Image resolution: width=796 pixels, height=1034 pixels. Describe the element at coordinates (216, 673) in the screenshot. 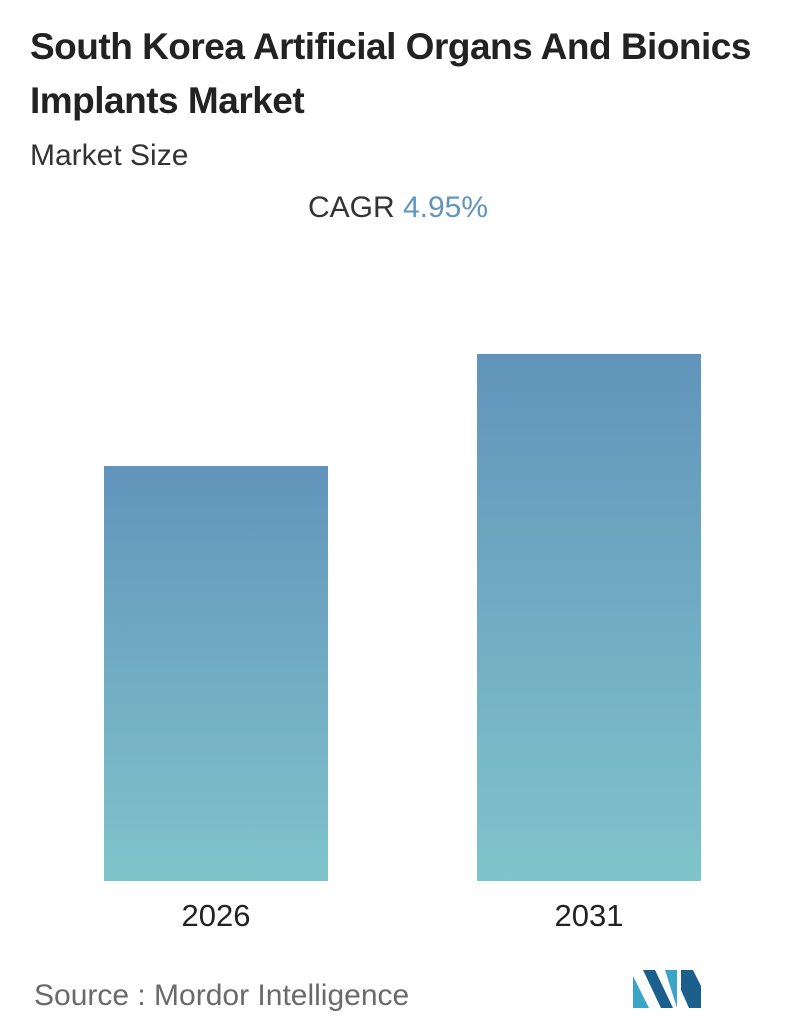

I see `bar-2026` at that location.